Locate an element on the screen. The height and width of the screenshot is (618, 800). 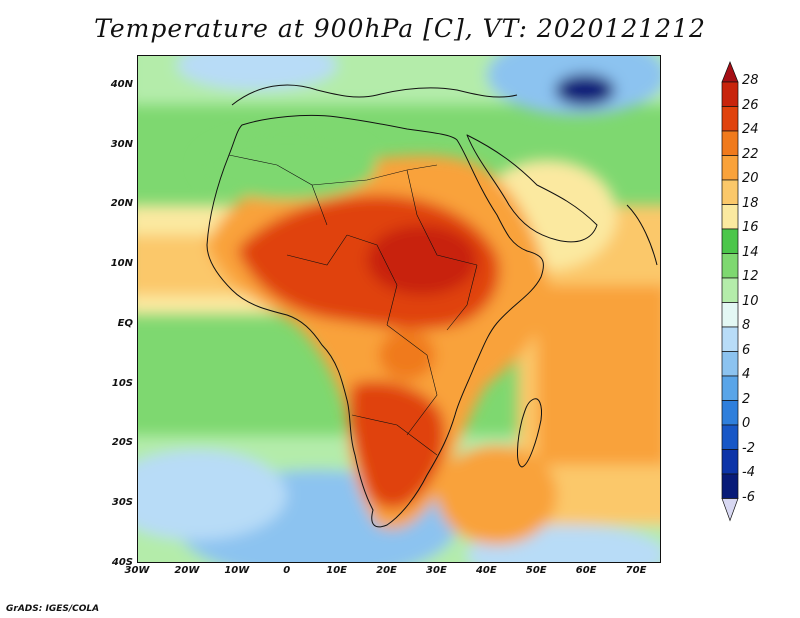
colorbar-tick-label: 8 is located at coordinates (746, 325).